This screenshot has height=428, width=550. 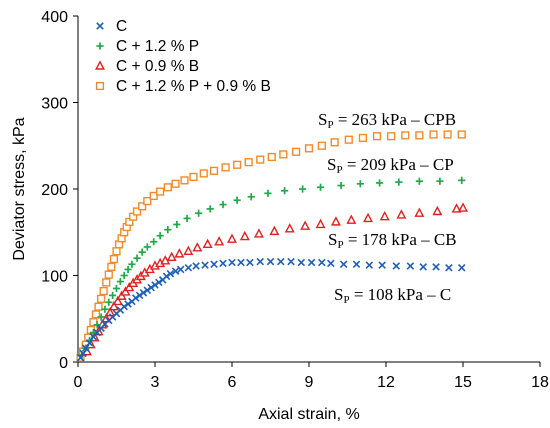 I want to click on strength-annotation: SP = 108 kPa – C, so click(x=392, y=295).